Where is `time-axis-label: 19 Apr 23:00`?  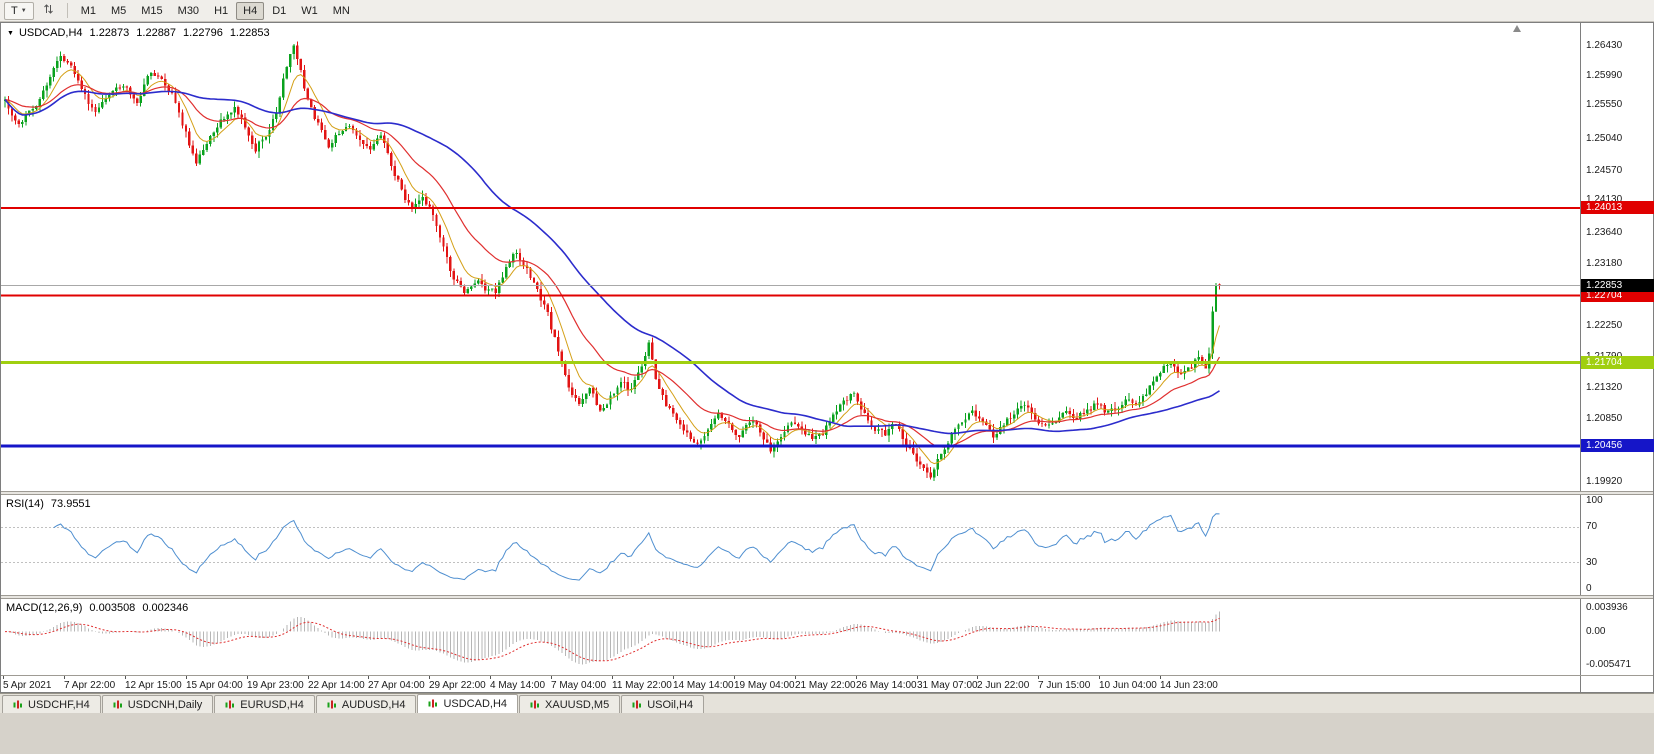
time-axis-label: 19 Apr 23:00 is located at coordinates (275, 685).